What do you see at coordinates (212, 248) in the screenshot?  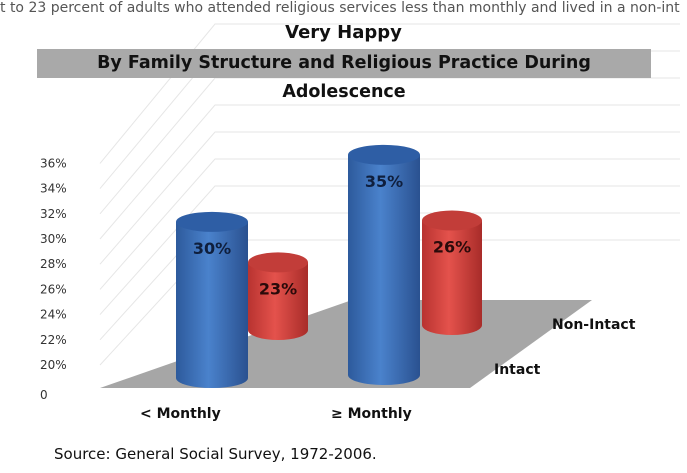 I see `data-label: 30%` at bounding box center [212, 248].